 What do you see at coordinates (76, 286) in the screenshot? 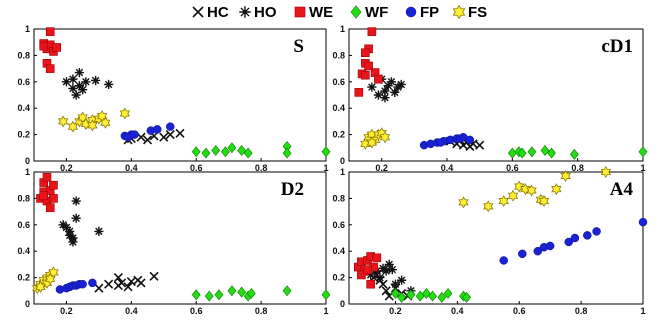
I see `series-fp-d2` at bounding box center [76, 286].